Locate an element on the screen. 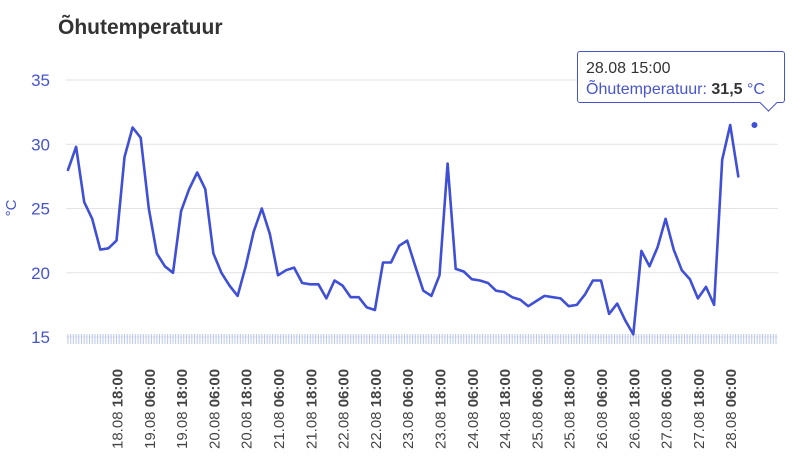 The width and height of the screenshot is (800, 473). x-tick-label: 22.08 18:00 is located at coordinates (376, 409).